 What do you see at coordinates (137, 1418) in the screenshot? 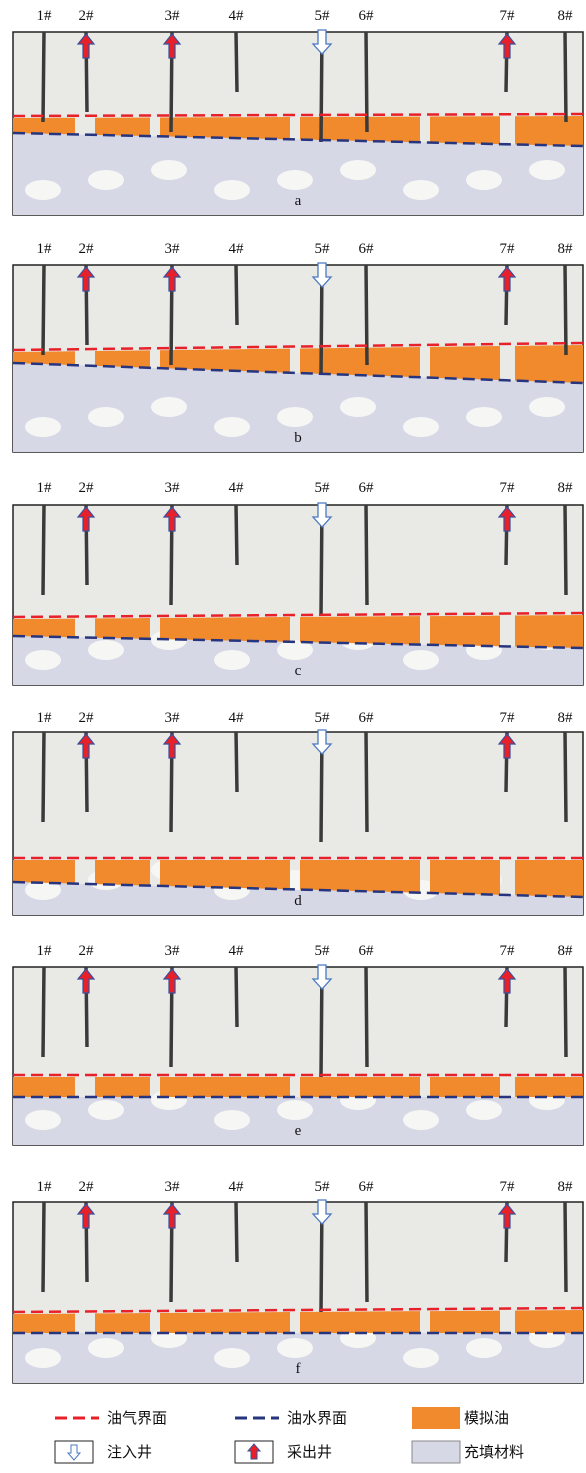
I see `legend-label: 油气界面` at bounding box center [137, 1418].